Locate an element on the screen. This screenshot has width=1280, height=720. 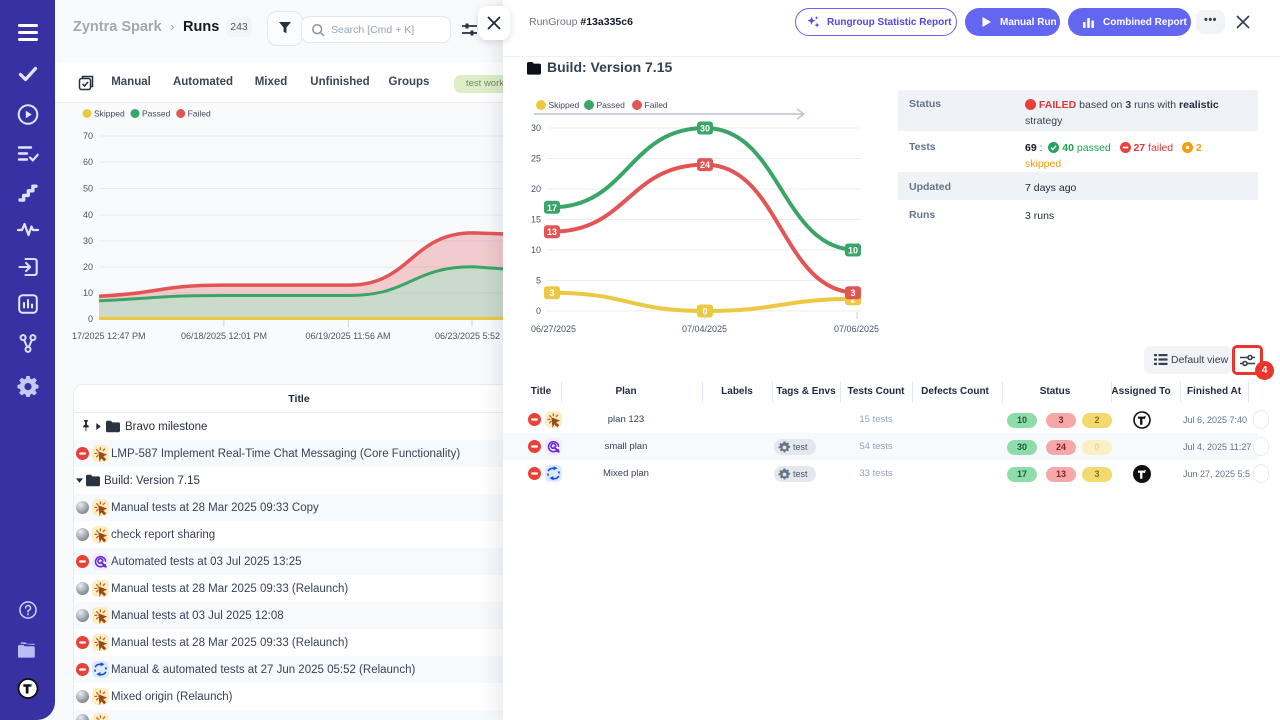
svg-text: 5 is located at coordinates (538, 281).